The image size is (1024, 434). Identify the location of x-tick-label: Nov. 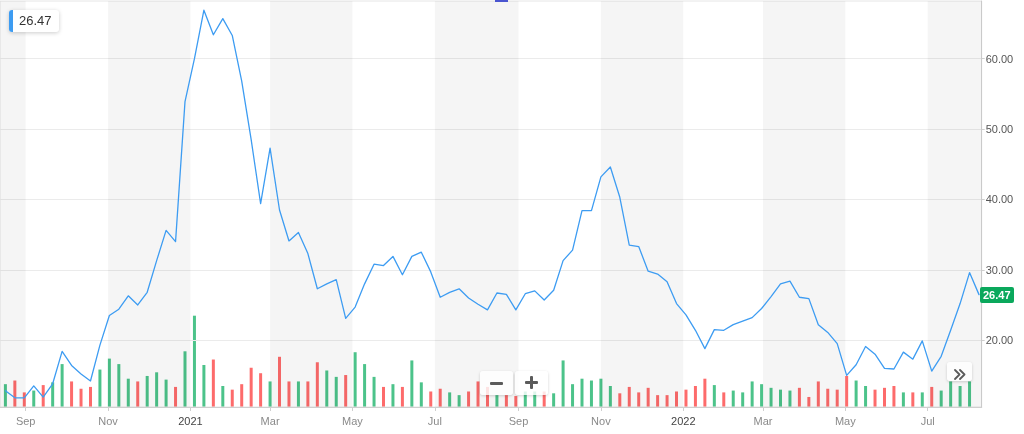
(601, 420).